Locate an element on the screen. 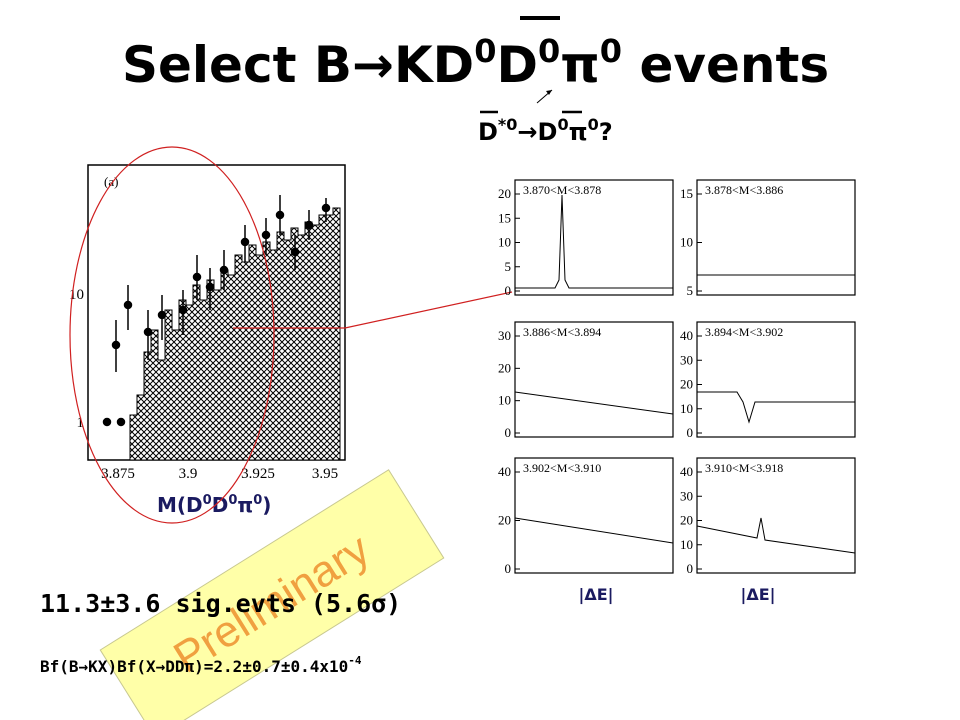  highlight-ellipse is located at coordinates (172, 335).